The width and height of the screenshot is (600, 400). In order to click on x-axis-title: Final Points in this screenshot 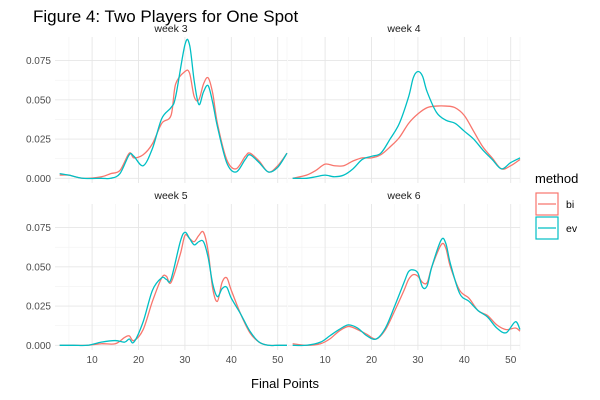, I will do `click(285, 383)`.